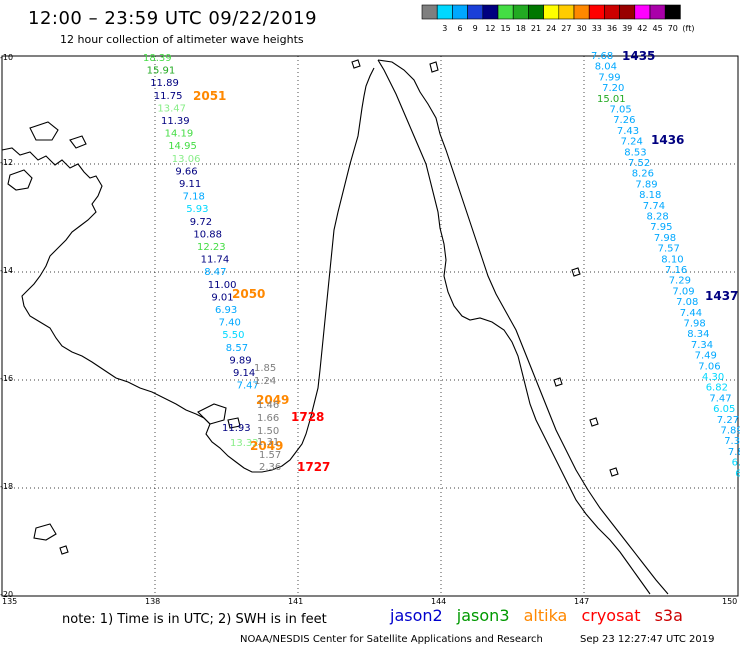  I want to click on wave-height-value: 7.68, so click(602, 56).